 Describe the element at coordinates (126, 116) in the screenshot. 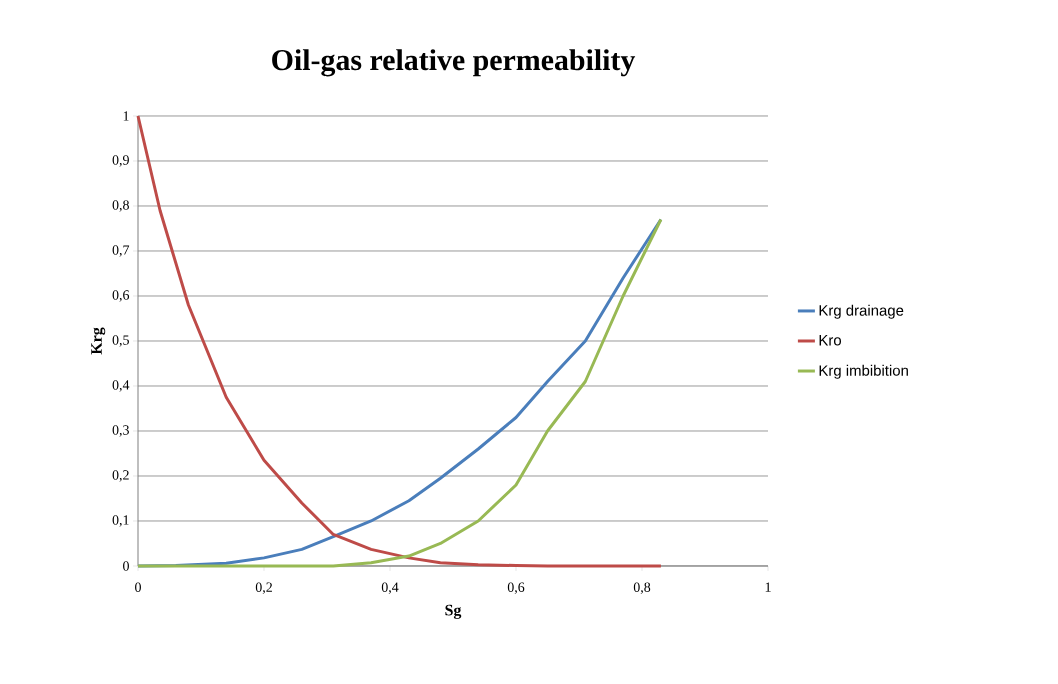

I see `y-tick-label: 1` at that location.